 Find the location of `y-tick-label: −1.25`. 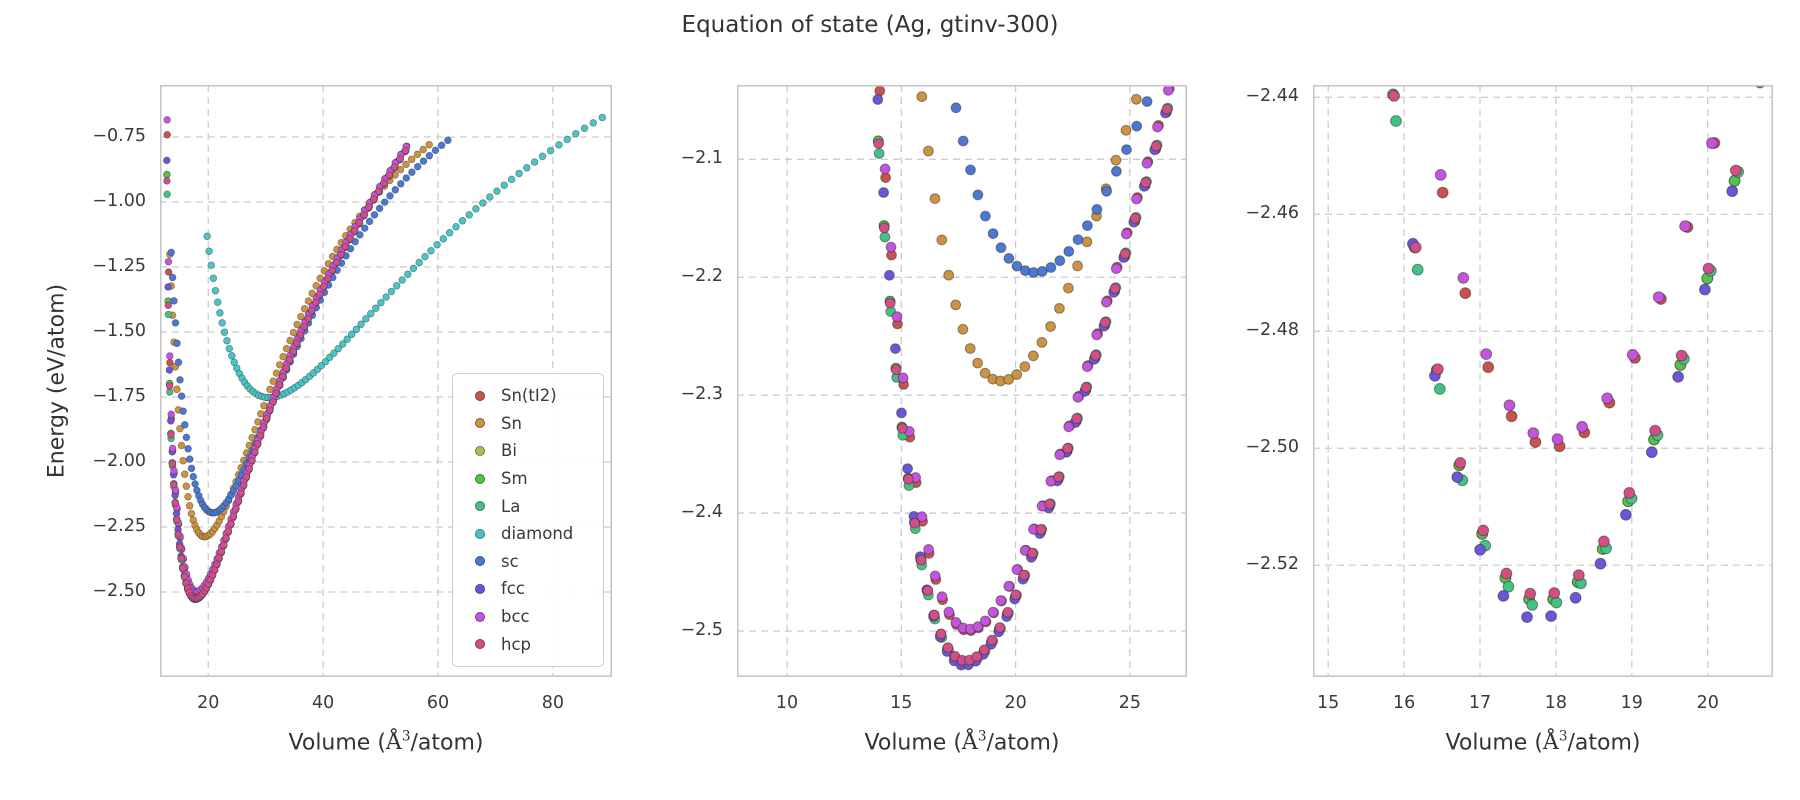

y-tick-label: −1.25 is located at coordinates (119, 265).